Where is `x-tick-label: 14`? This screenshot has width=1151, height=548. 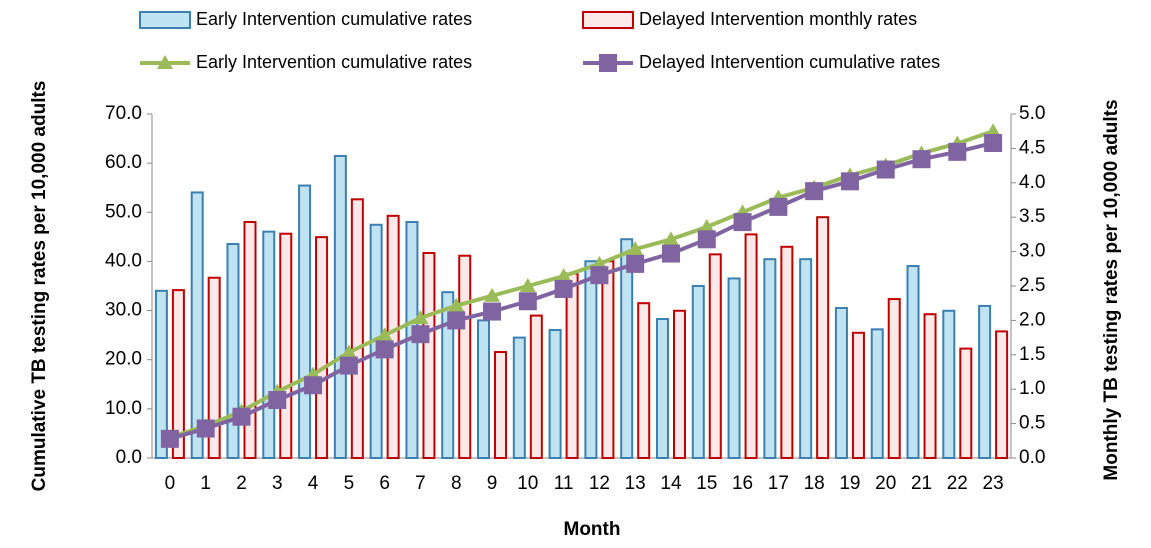 x-tick-label: 14 is located at coordinates (671, 483).